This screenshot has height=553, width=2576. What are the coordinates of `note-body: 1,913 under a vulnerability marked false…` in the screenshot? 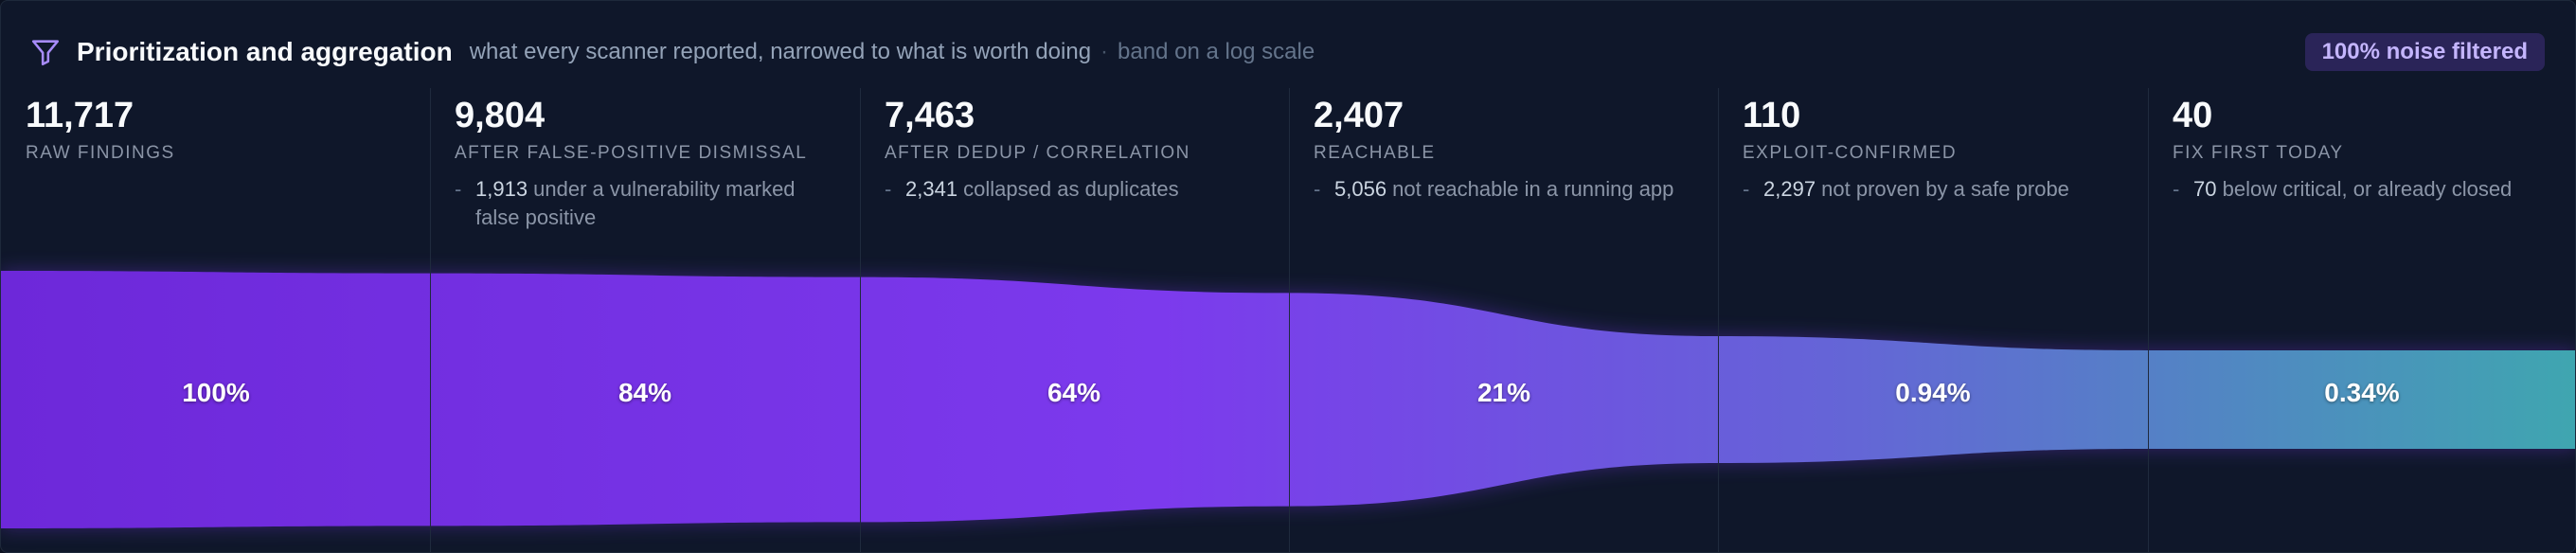 It's located at (654, 203).